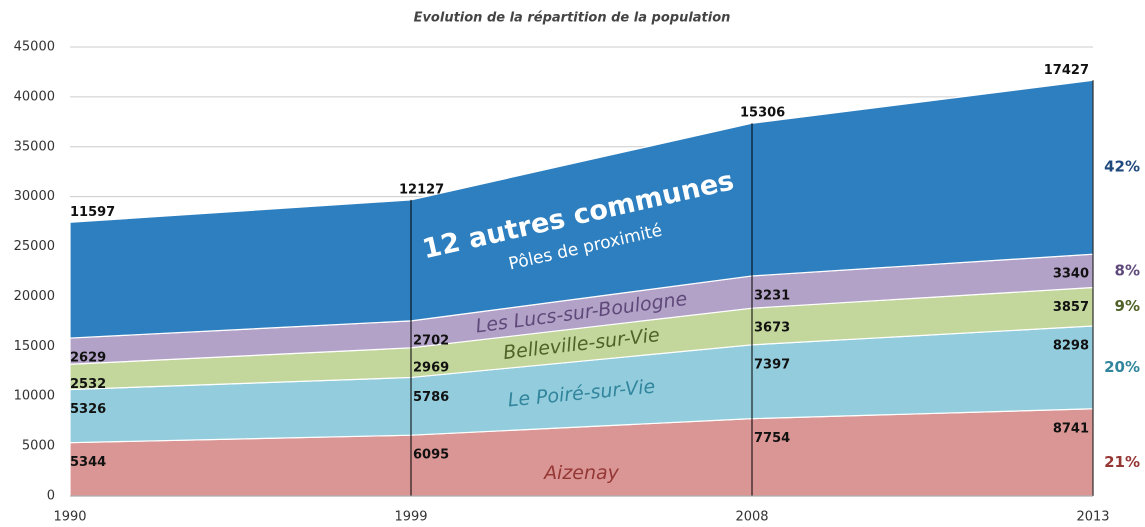 The width and height of the screenshot is (1145, 527). I want to click on x-tick-label: 1990, so click(69, 517).